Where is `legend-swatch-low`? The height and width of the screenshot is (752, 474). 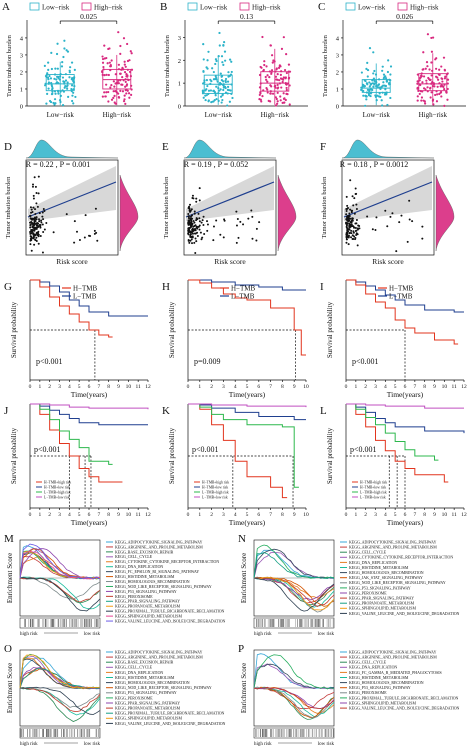 legend-swatch-low is located at coordinates (34, 6).